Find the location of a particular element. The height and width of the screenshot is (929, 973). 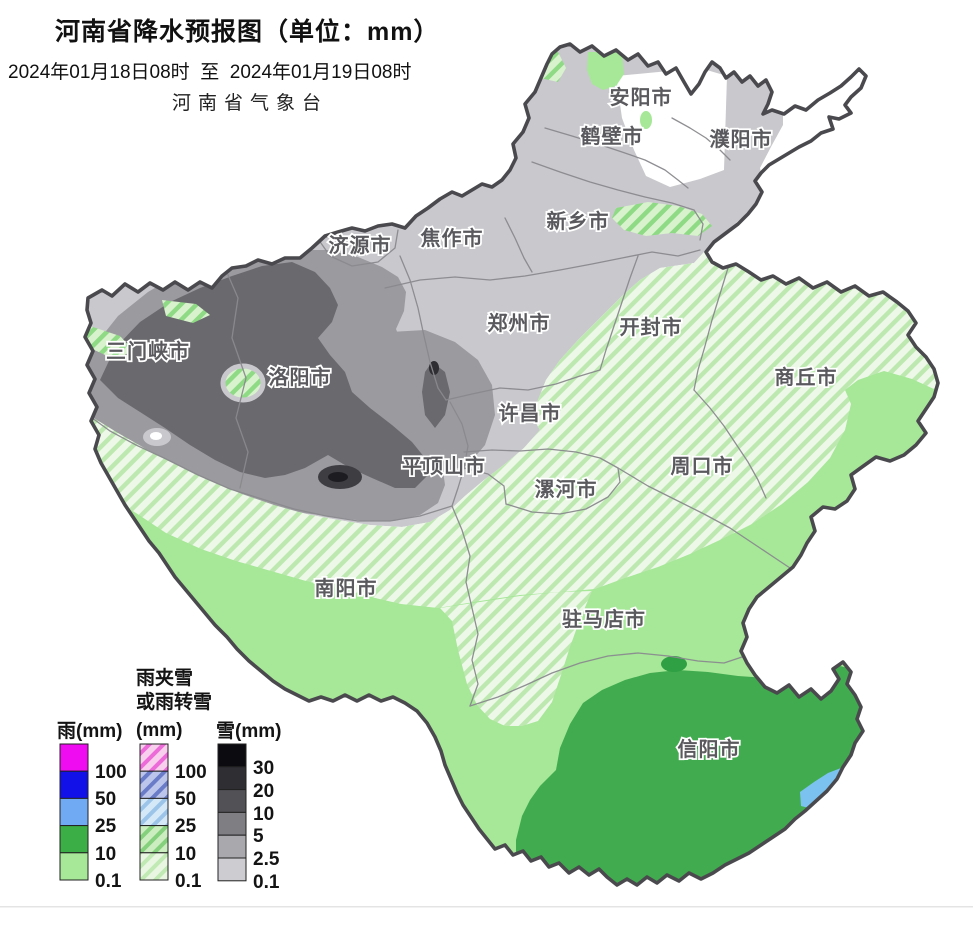

city-label-xinyang: 信阳市 is located at coordinates (709, 749).